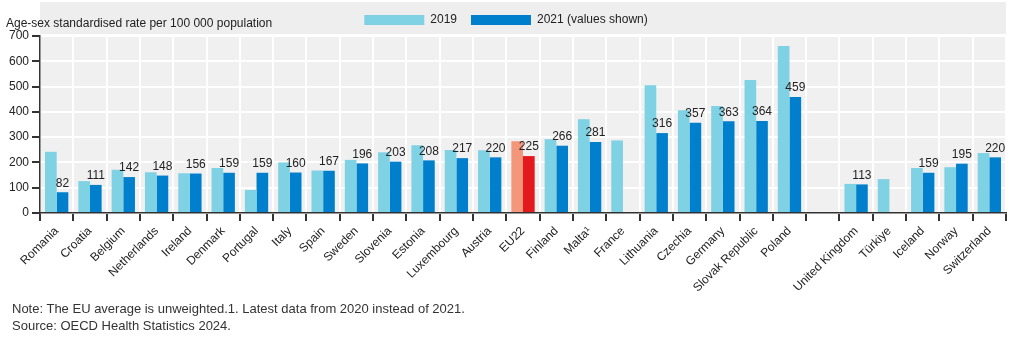  What do you see at coordinates (281, 236) in the screenshot?
I see `x-tick-label: Italy` at bounding box center [281, 236].